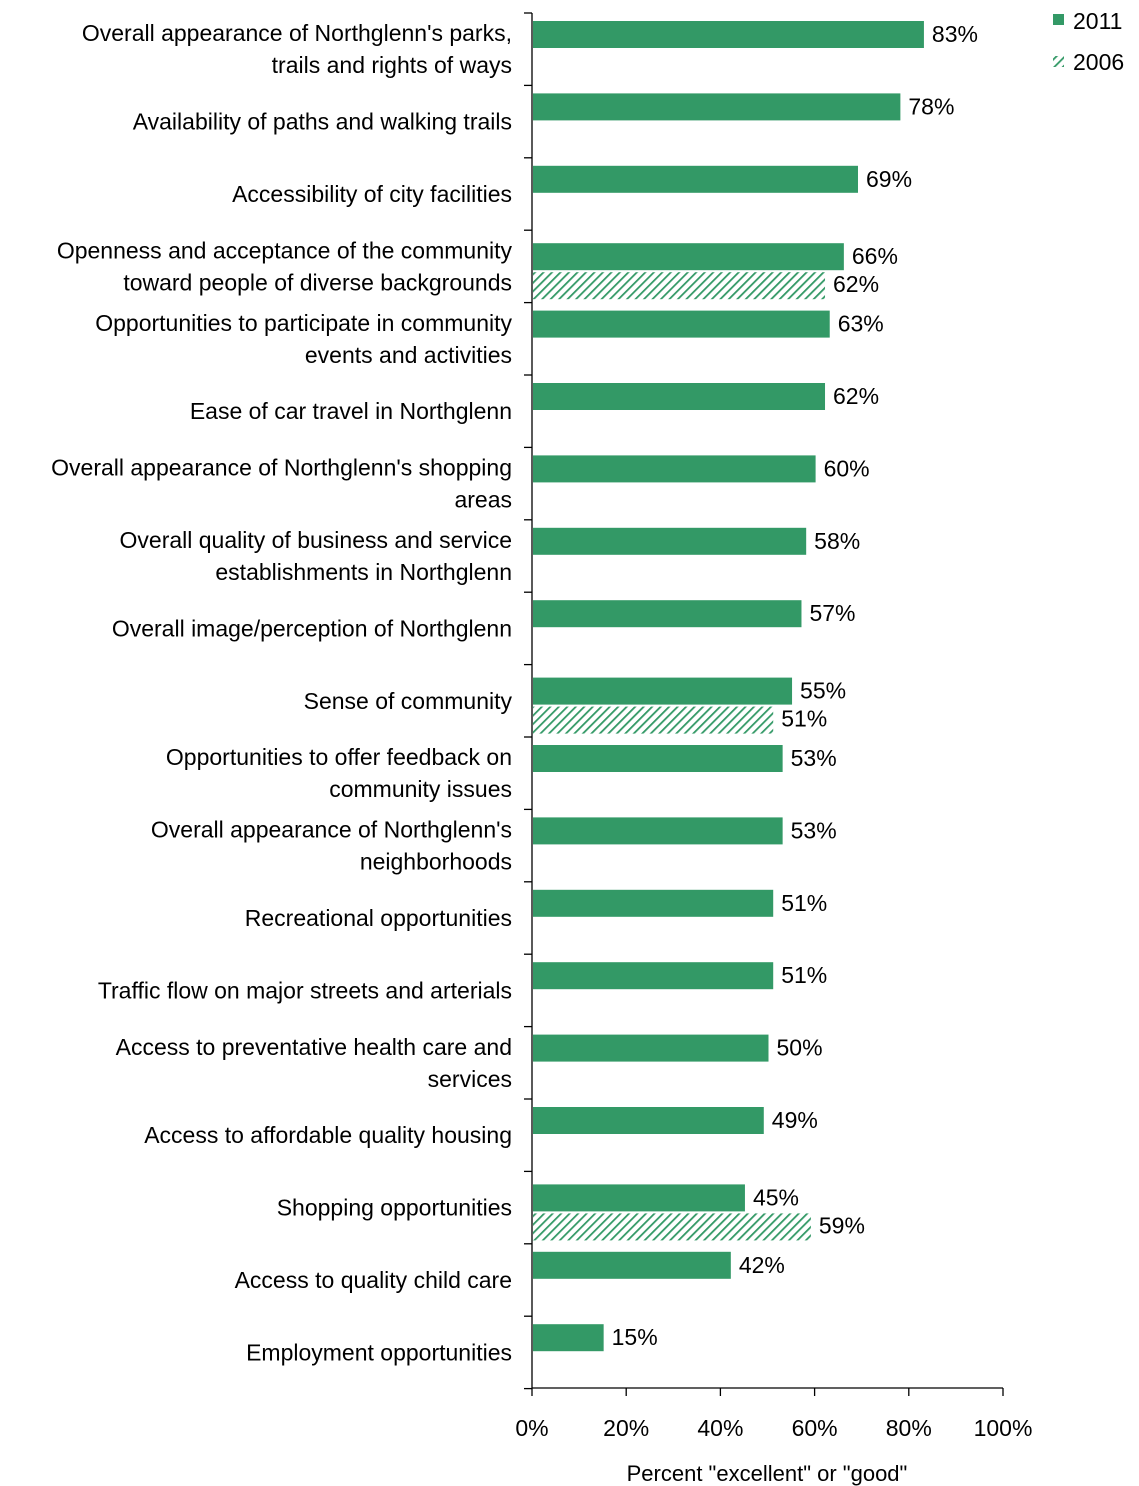  What do you see at coordinates (837, 541) in the screenshot?
I see `data-label-2011: 58%` at bounding box center [837, 541].